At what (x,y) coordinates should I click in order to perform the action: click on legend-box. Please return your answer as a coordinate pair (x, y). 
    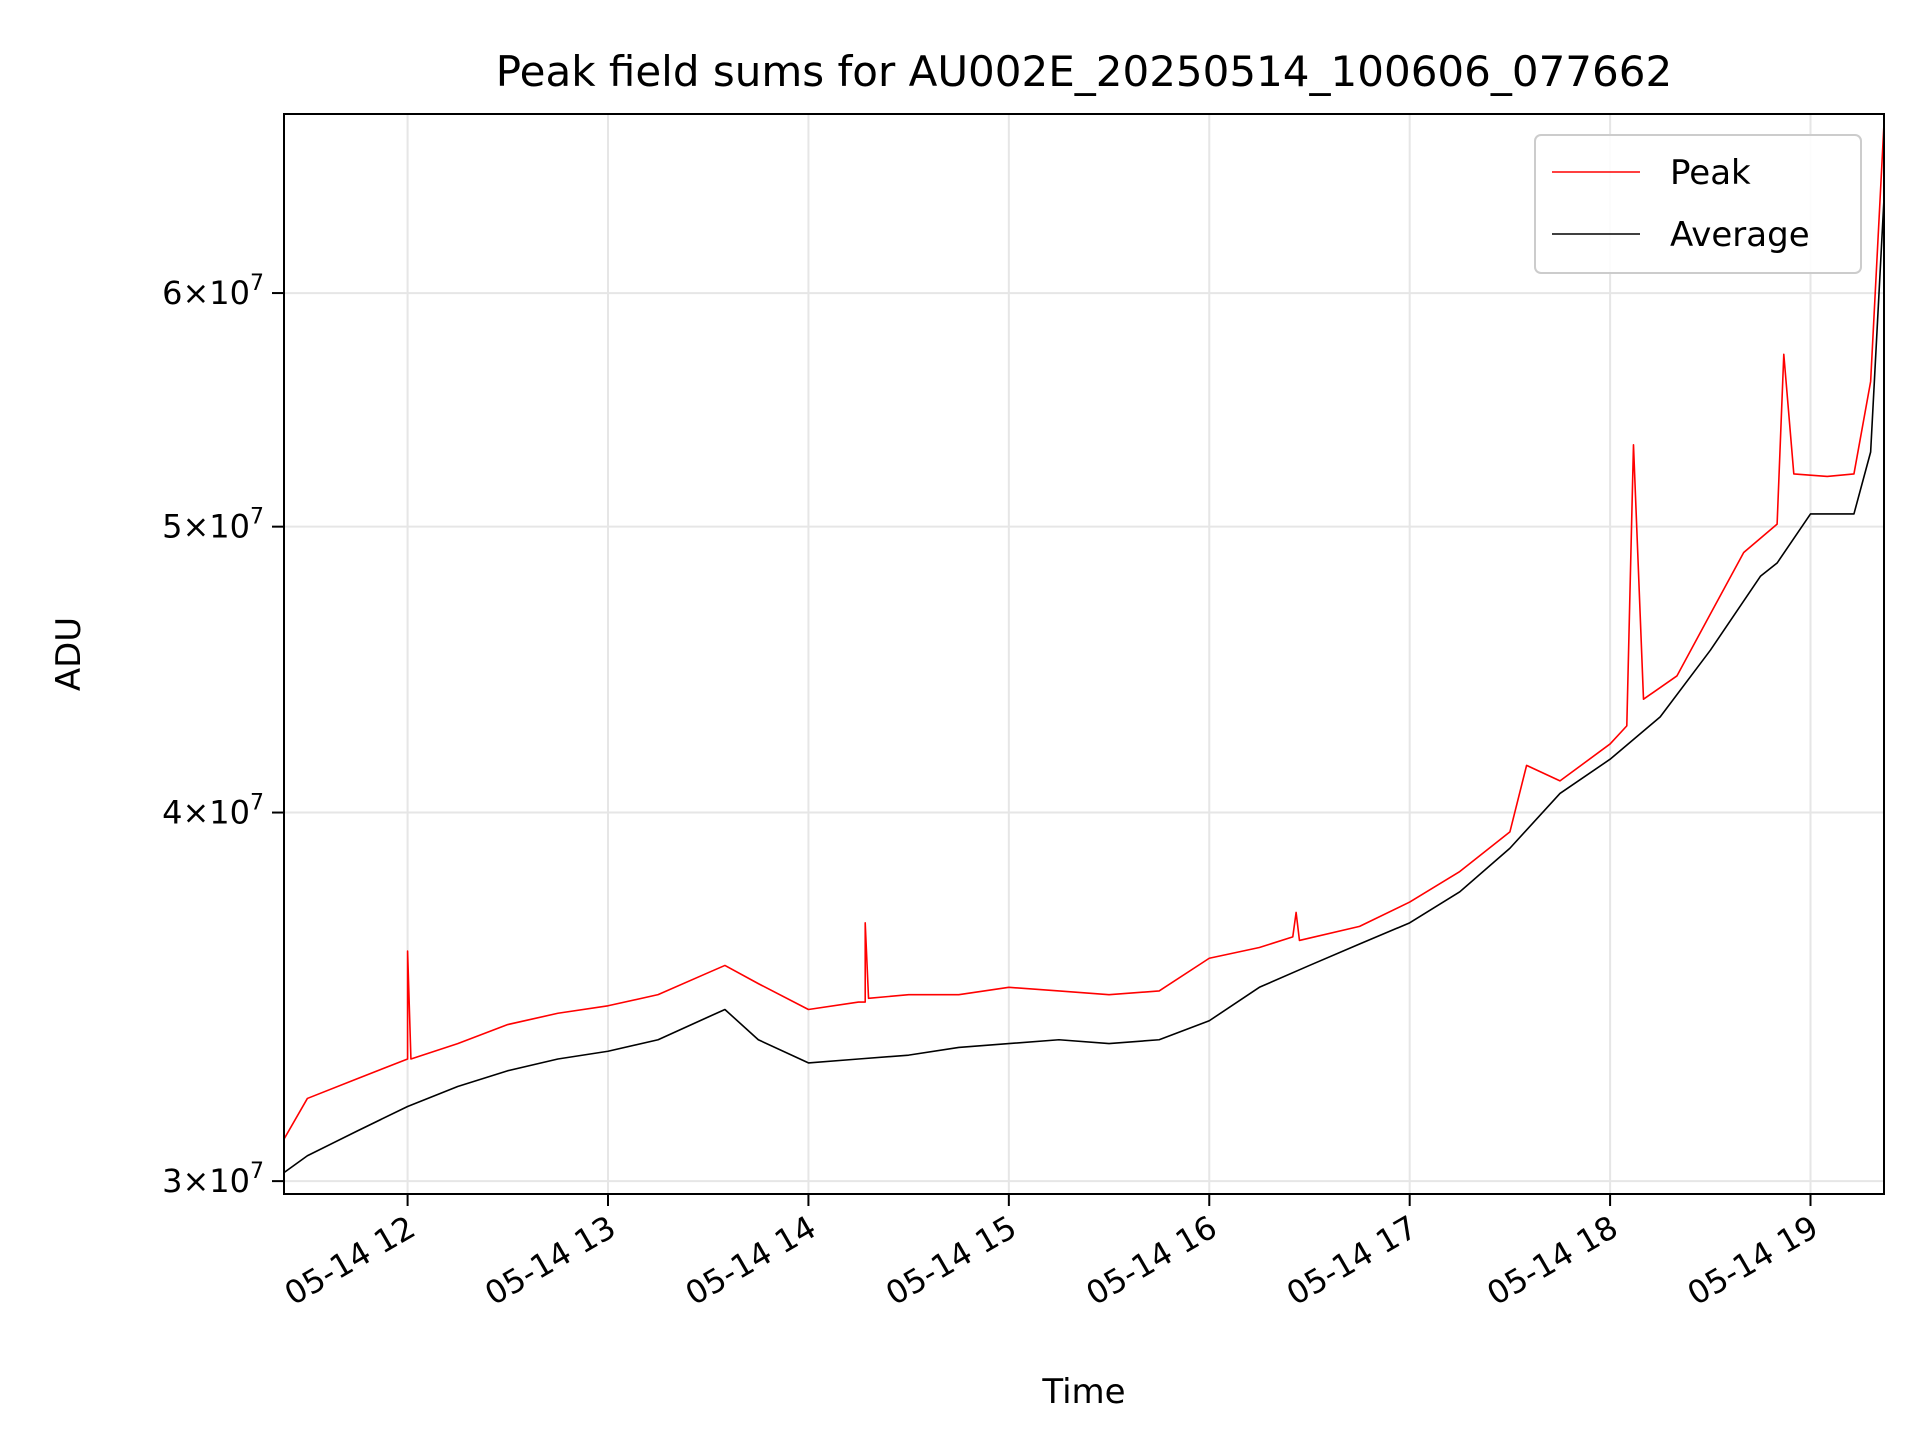
    Looking at the image, I should click on (1698, 204).